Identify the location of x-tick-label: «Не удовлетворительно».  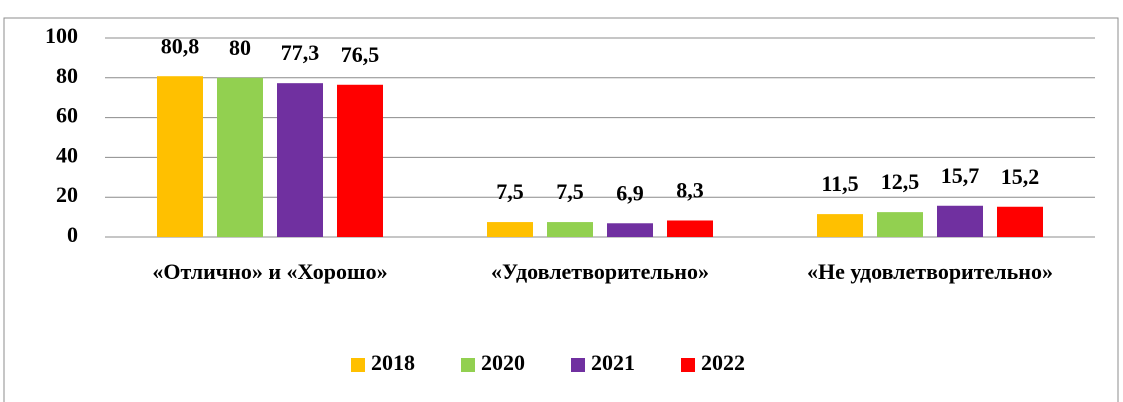
(930, 271).